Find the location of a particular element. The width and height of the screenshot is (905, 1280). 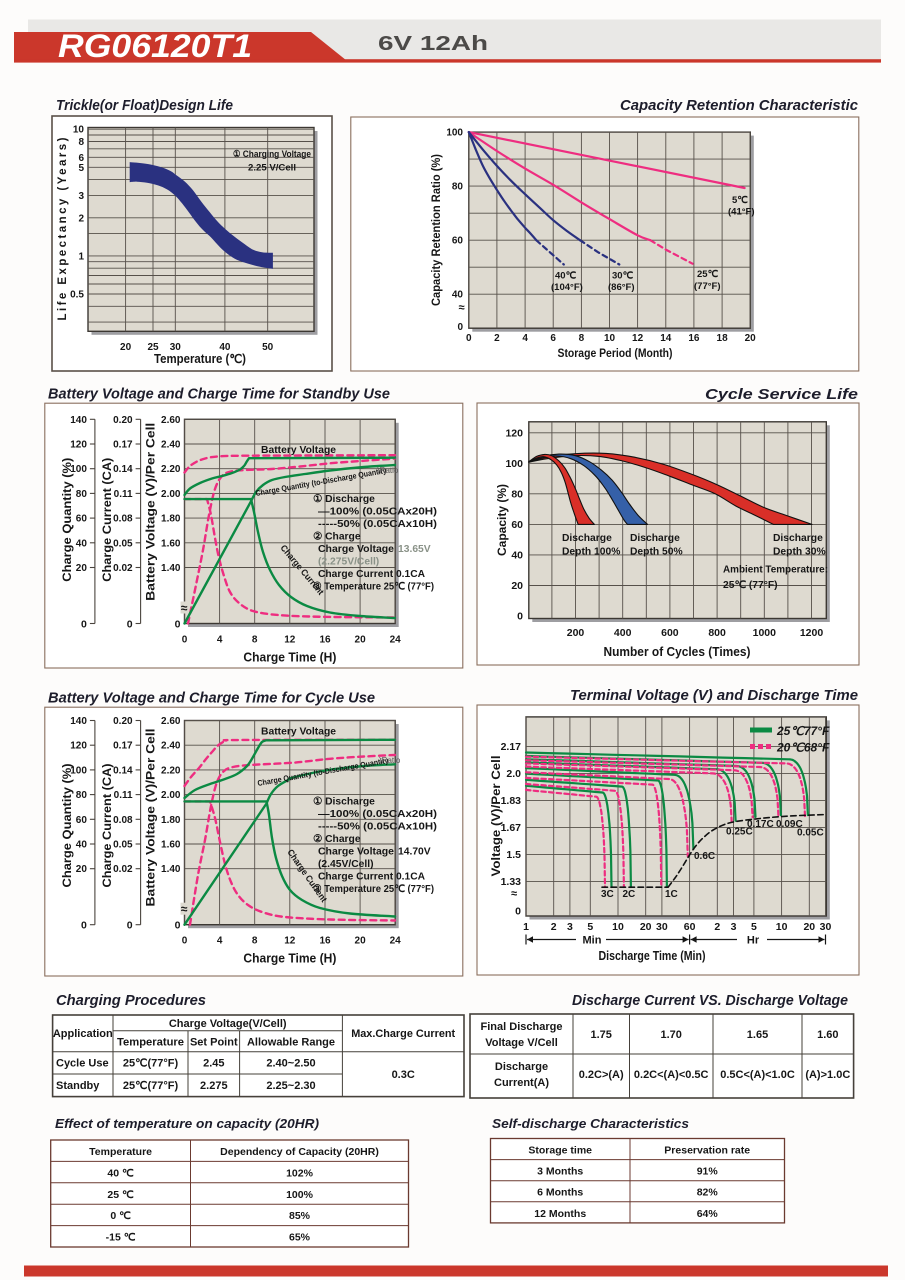

svg-text: ② Charge is located at coordinates (337, 537).